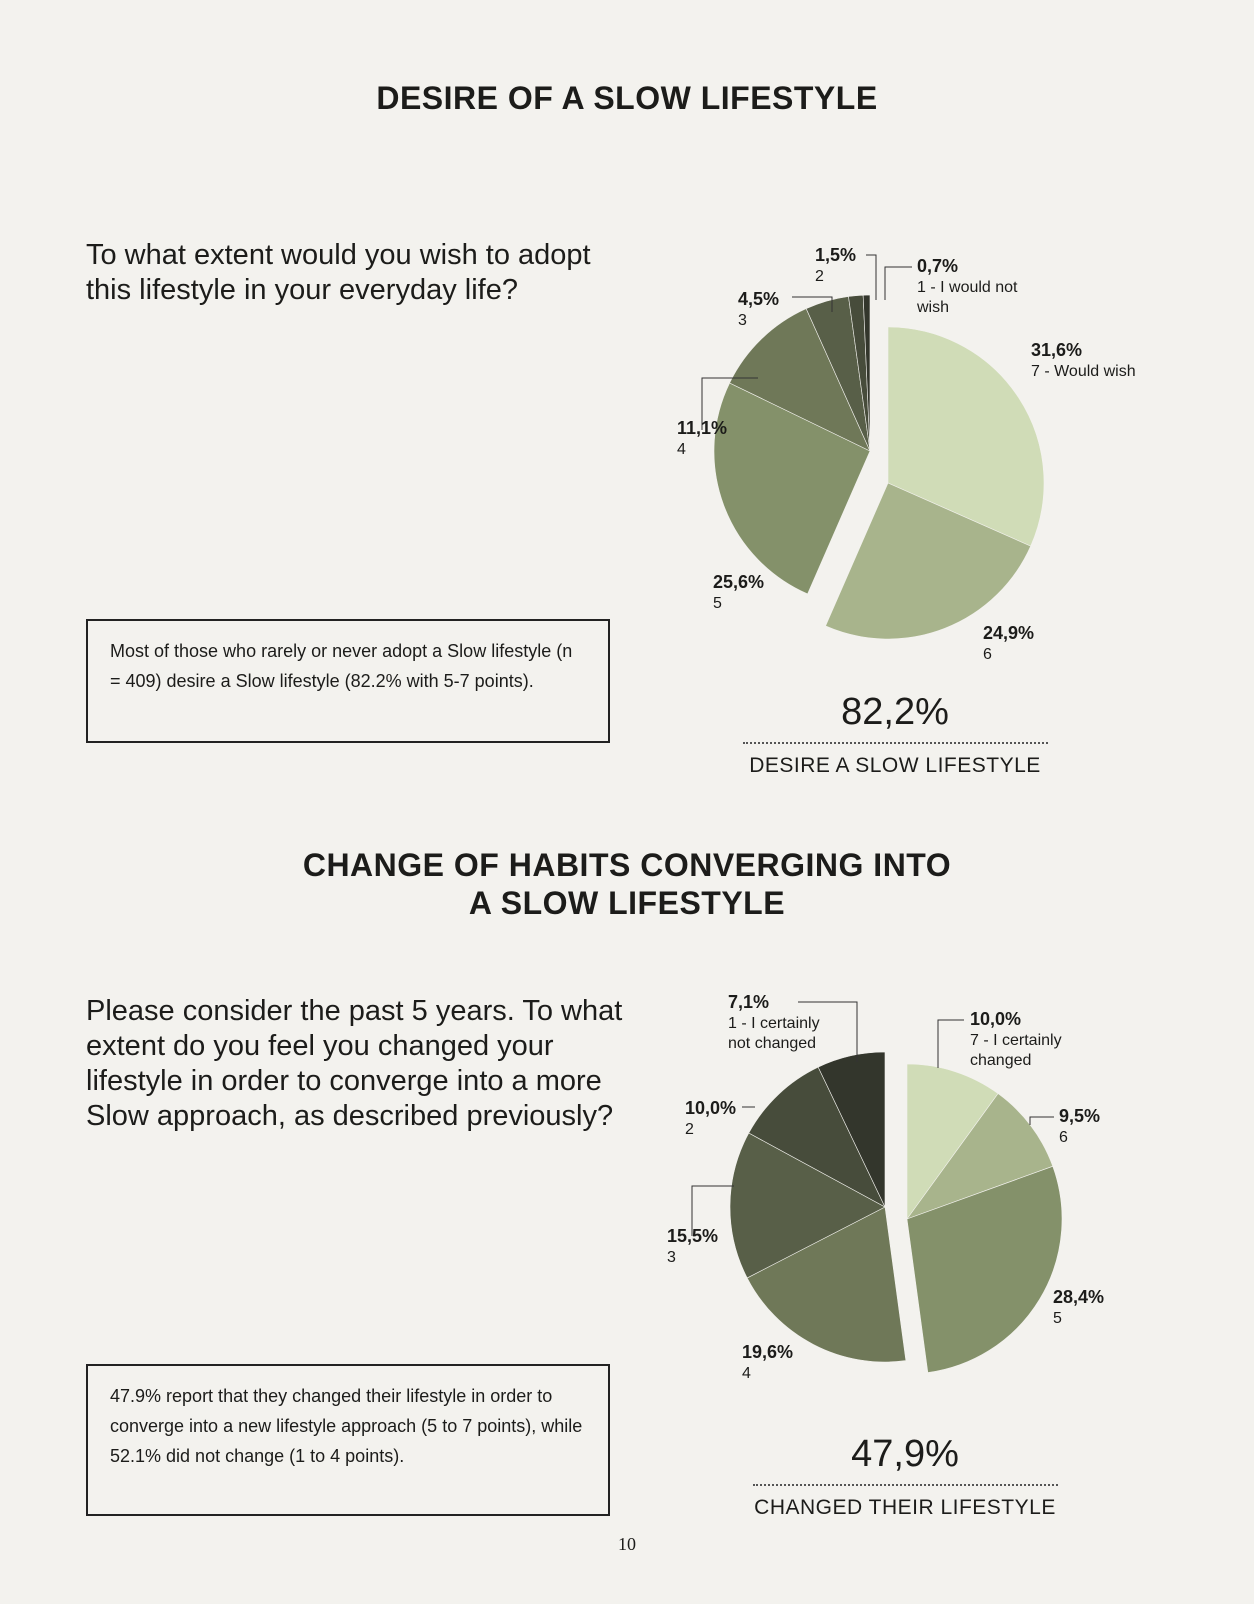 The width and height of the screenshot is (1254, 1604). Describe the element at coordinates (1083, 371) in the screenshot. I see `pie1-category-label-0: 7 - Would wish` at that location.